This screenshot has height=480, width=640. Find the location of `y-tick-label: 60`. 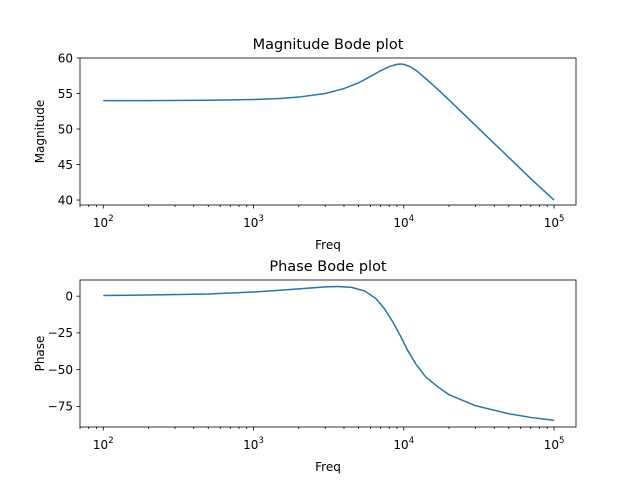

y-tick-label: 60 is located at coordinates (65, 58).